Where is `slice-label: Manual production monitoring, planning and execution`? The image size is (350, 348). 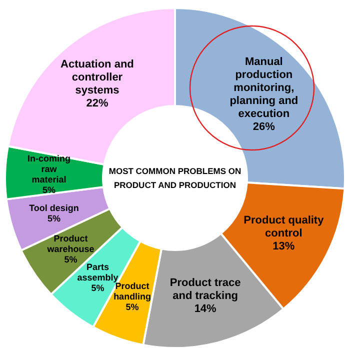
slice-label: Manual production monitoring, planning and execution is located at coordinates (264, 88).